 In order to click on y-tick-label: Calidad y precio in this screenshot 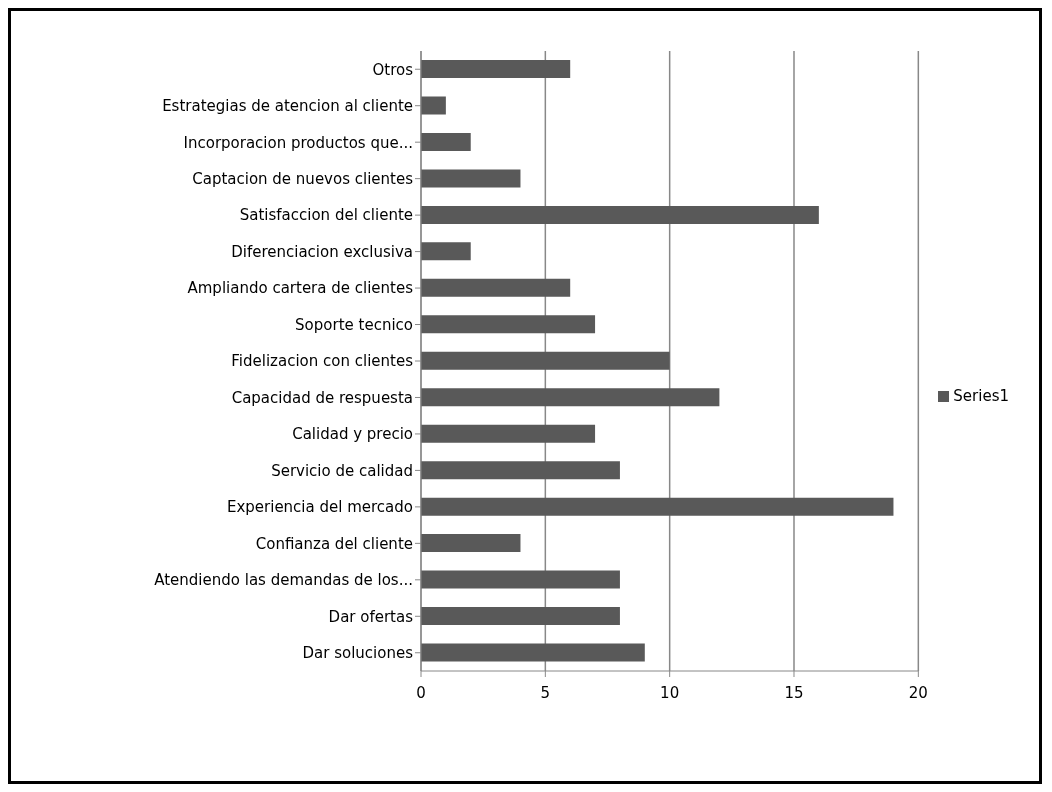, I will do `click(352, 434)`.